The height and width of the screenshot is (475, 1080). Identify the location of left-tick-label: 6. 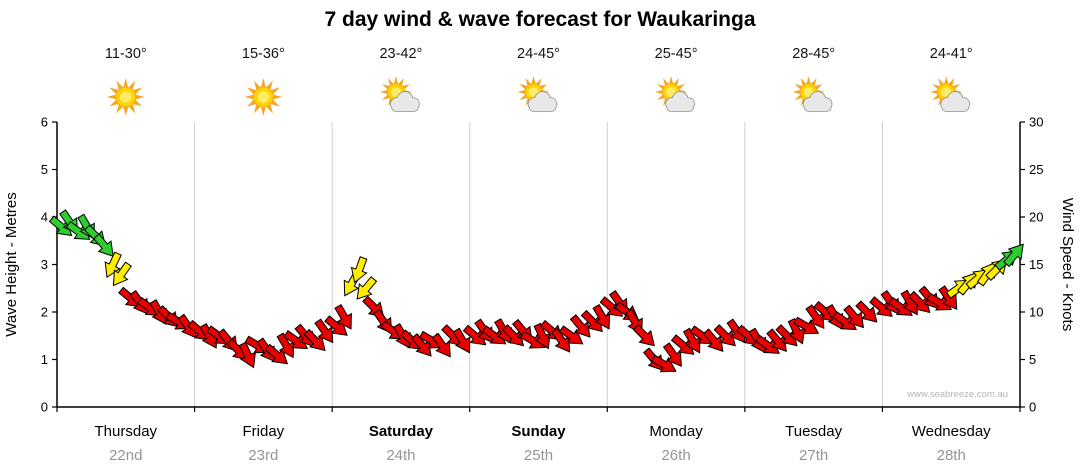
(44, 122).